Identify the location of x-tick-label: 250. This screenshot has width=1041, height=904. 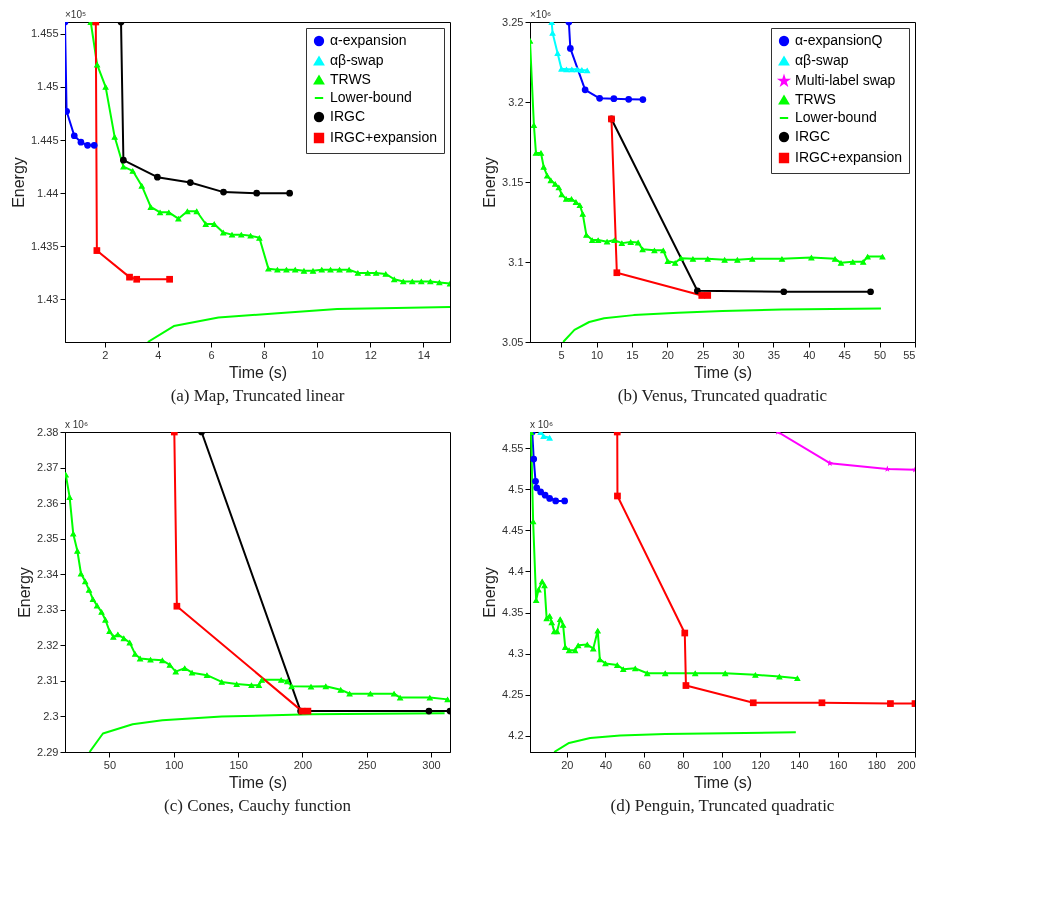
(367, 764).